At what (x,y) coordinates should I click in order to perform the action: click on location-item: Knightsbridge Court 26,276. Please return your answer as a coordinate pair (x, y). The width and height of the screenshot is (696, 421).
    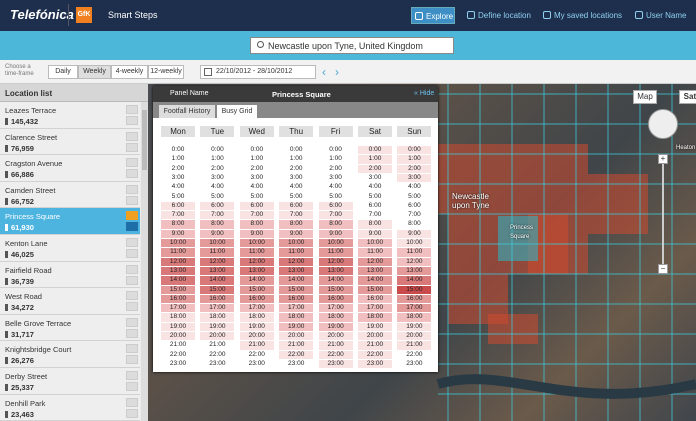
    Looking at the image, I should click on (70, 354).